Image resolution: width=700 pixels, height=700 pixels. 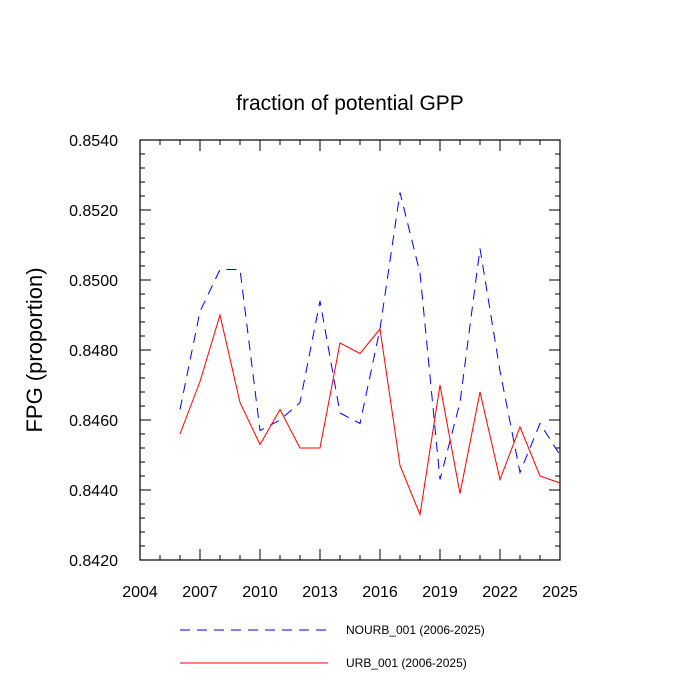 What do you see at coordinates (93, 491) in the screenshot?
I see `y-tick-label: 0.8440` at bounding box center [93, 491].